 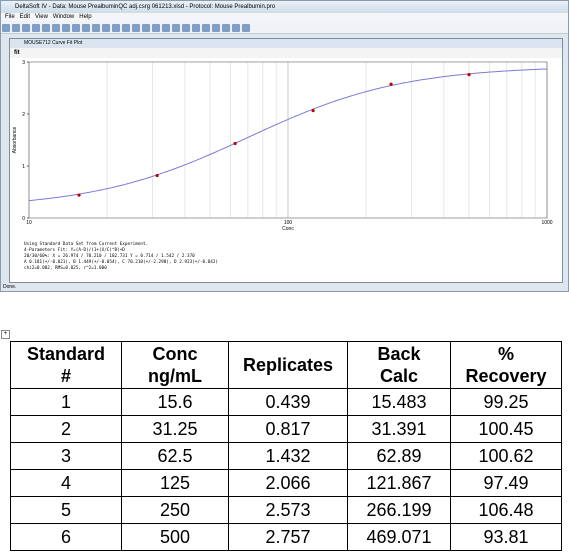 I want to click on table-cell: 1, so click(x=66, y=402).